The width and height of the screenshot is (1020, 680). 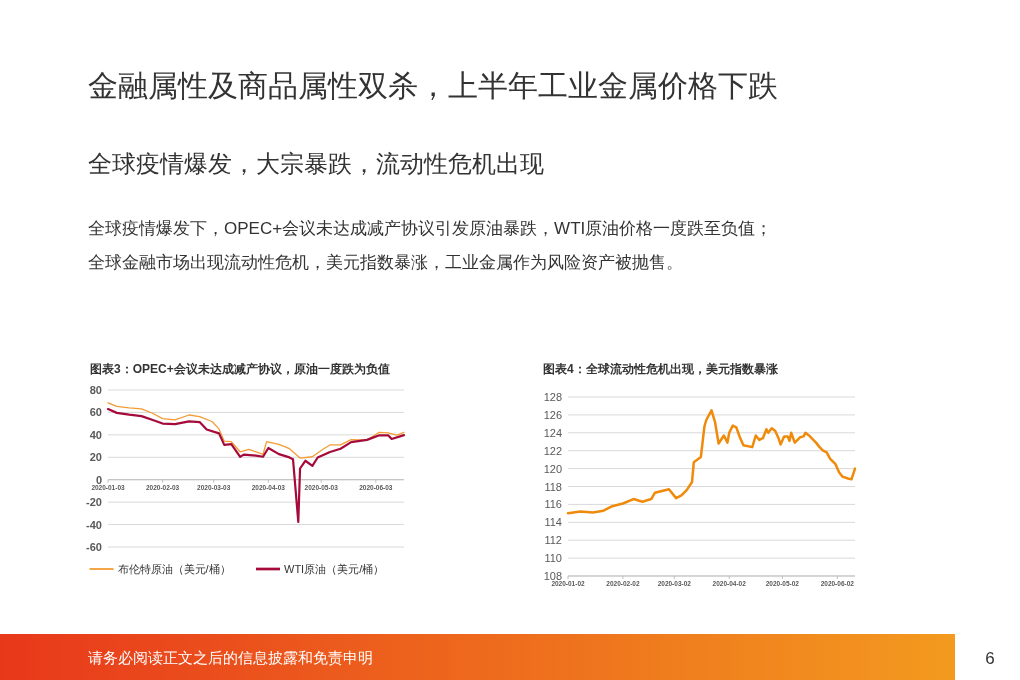 I want to click on y-tick-label: -60, so click(x=94, y=547).